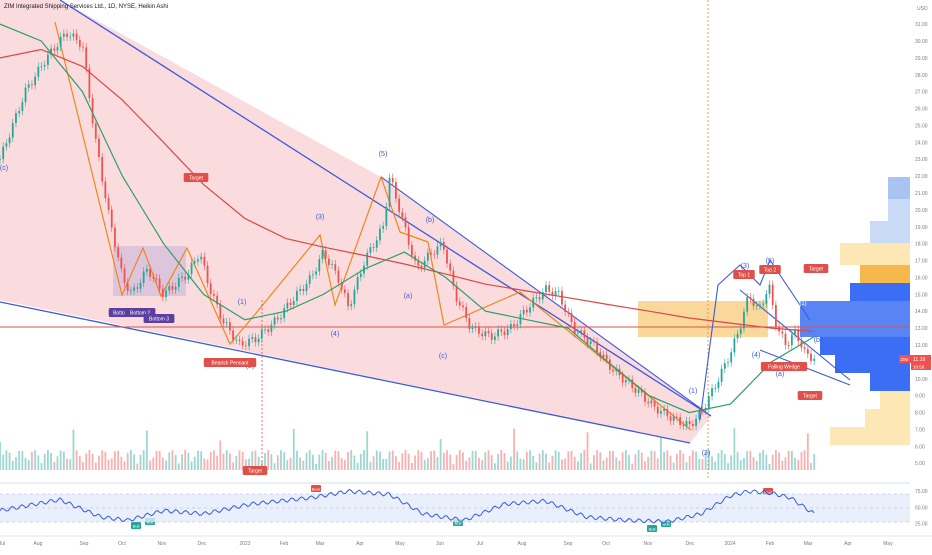 The image size is (932, 555). I want to click on rsi-signal-label: Bear, so click(768, 491).